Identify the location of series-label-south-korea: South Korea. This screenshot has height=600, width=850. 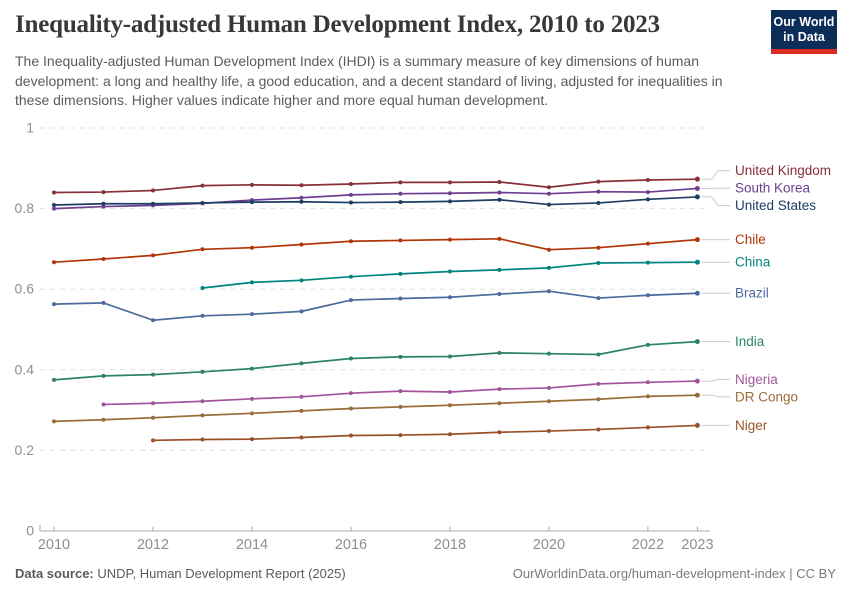
(773, 188).